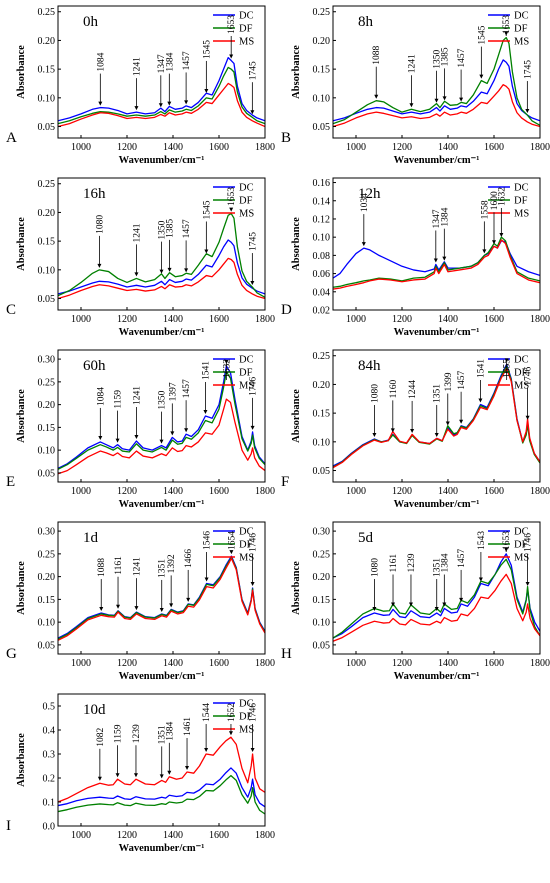 This screenshot has width=550, height=883. What do you see at coordinates (494, 491) in the screenshot?
I see `x-tick-label: 1600` at bounding box center [494, 491].